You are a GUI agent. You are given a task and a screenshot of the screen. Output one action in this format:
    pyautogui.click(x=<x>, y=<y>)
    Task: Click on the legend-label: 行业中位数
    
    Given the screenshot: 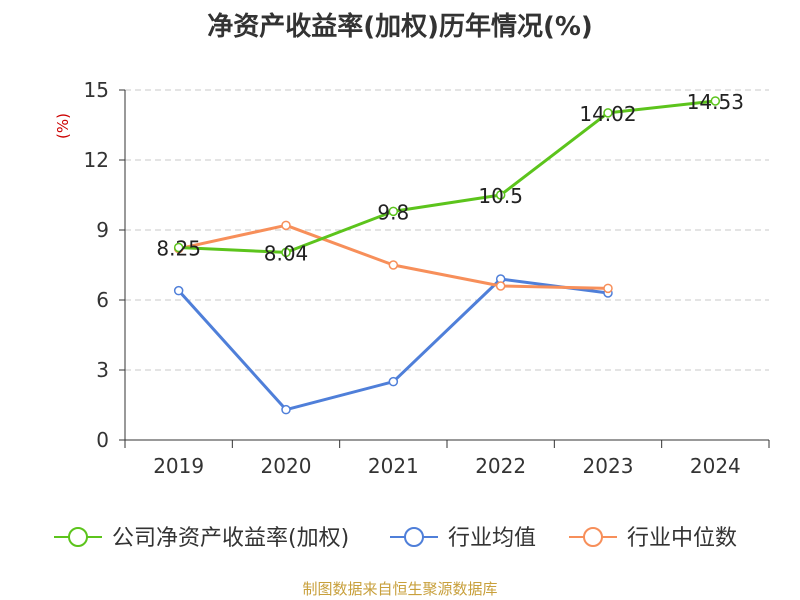 What is the action you would take?
    pyautogui.click(x=682, y=538)
    